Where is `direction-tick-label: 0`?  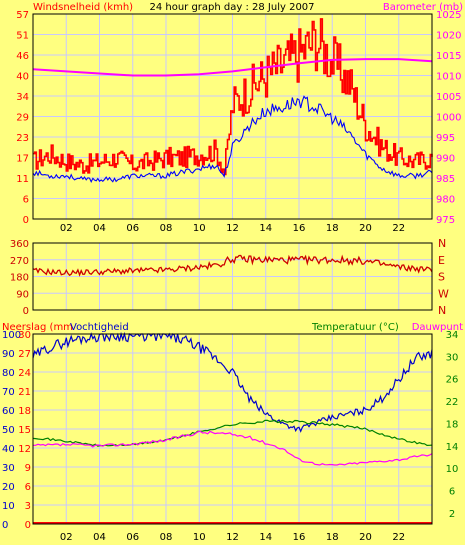
direction-tick-label: 0 is located at coordinates (26, 311).